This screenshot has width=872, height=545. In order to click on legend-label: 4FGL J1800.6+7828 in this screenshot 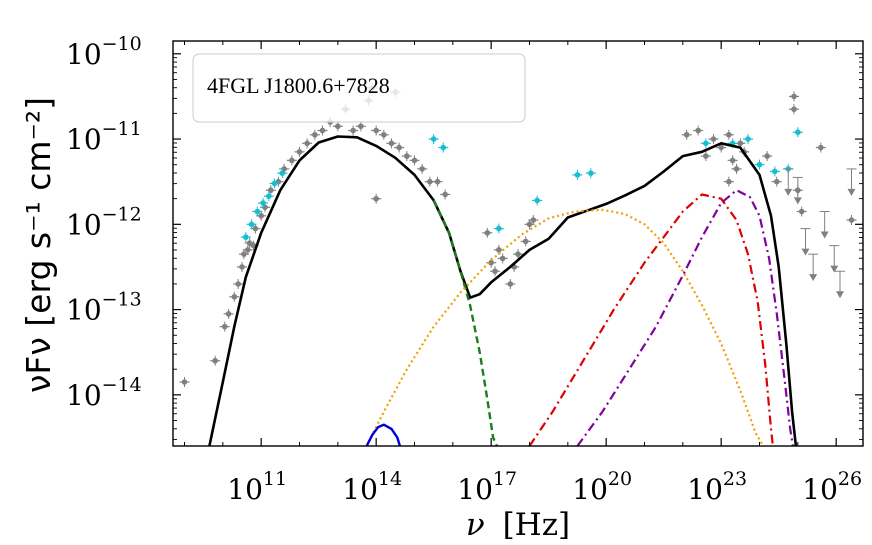, I will do `click(298, 85)`.